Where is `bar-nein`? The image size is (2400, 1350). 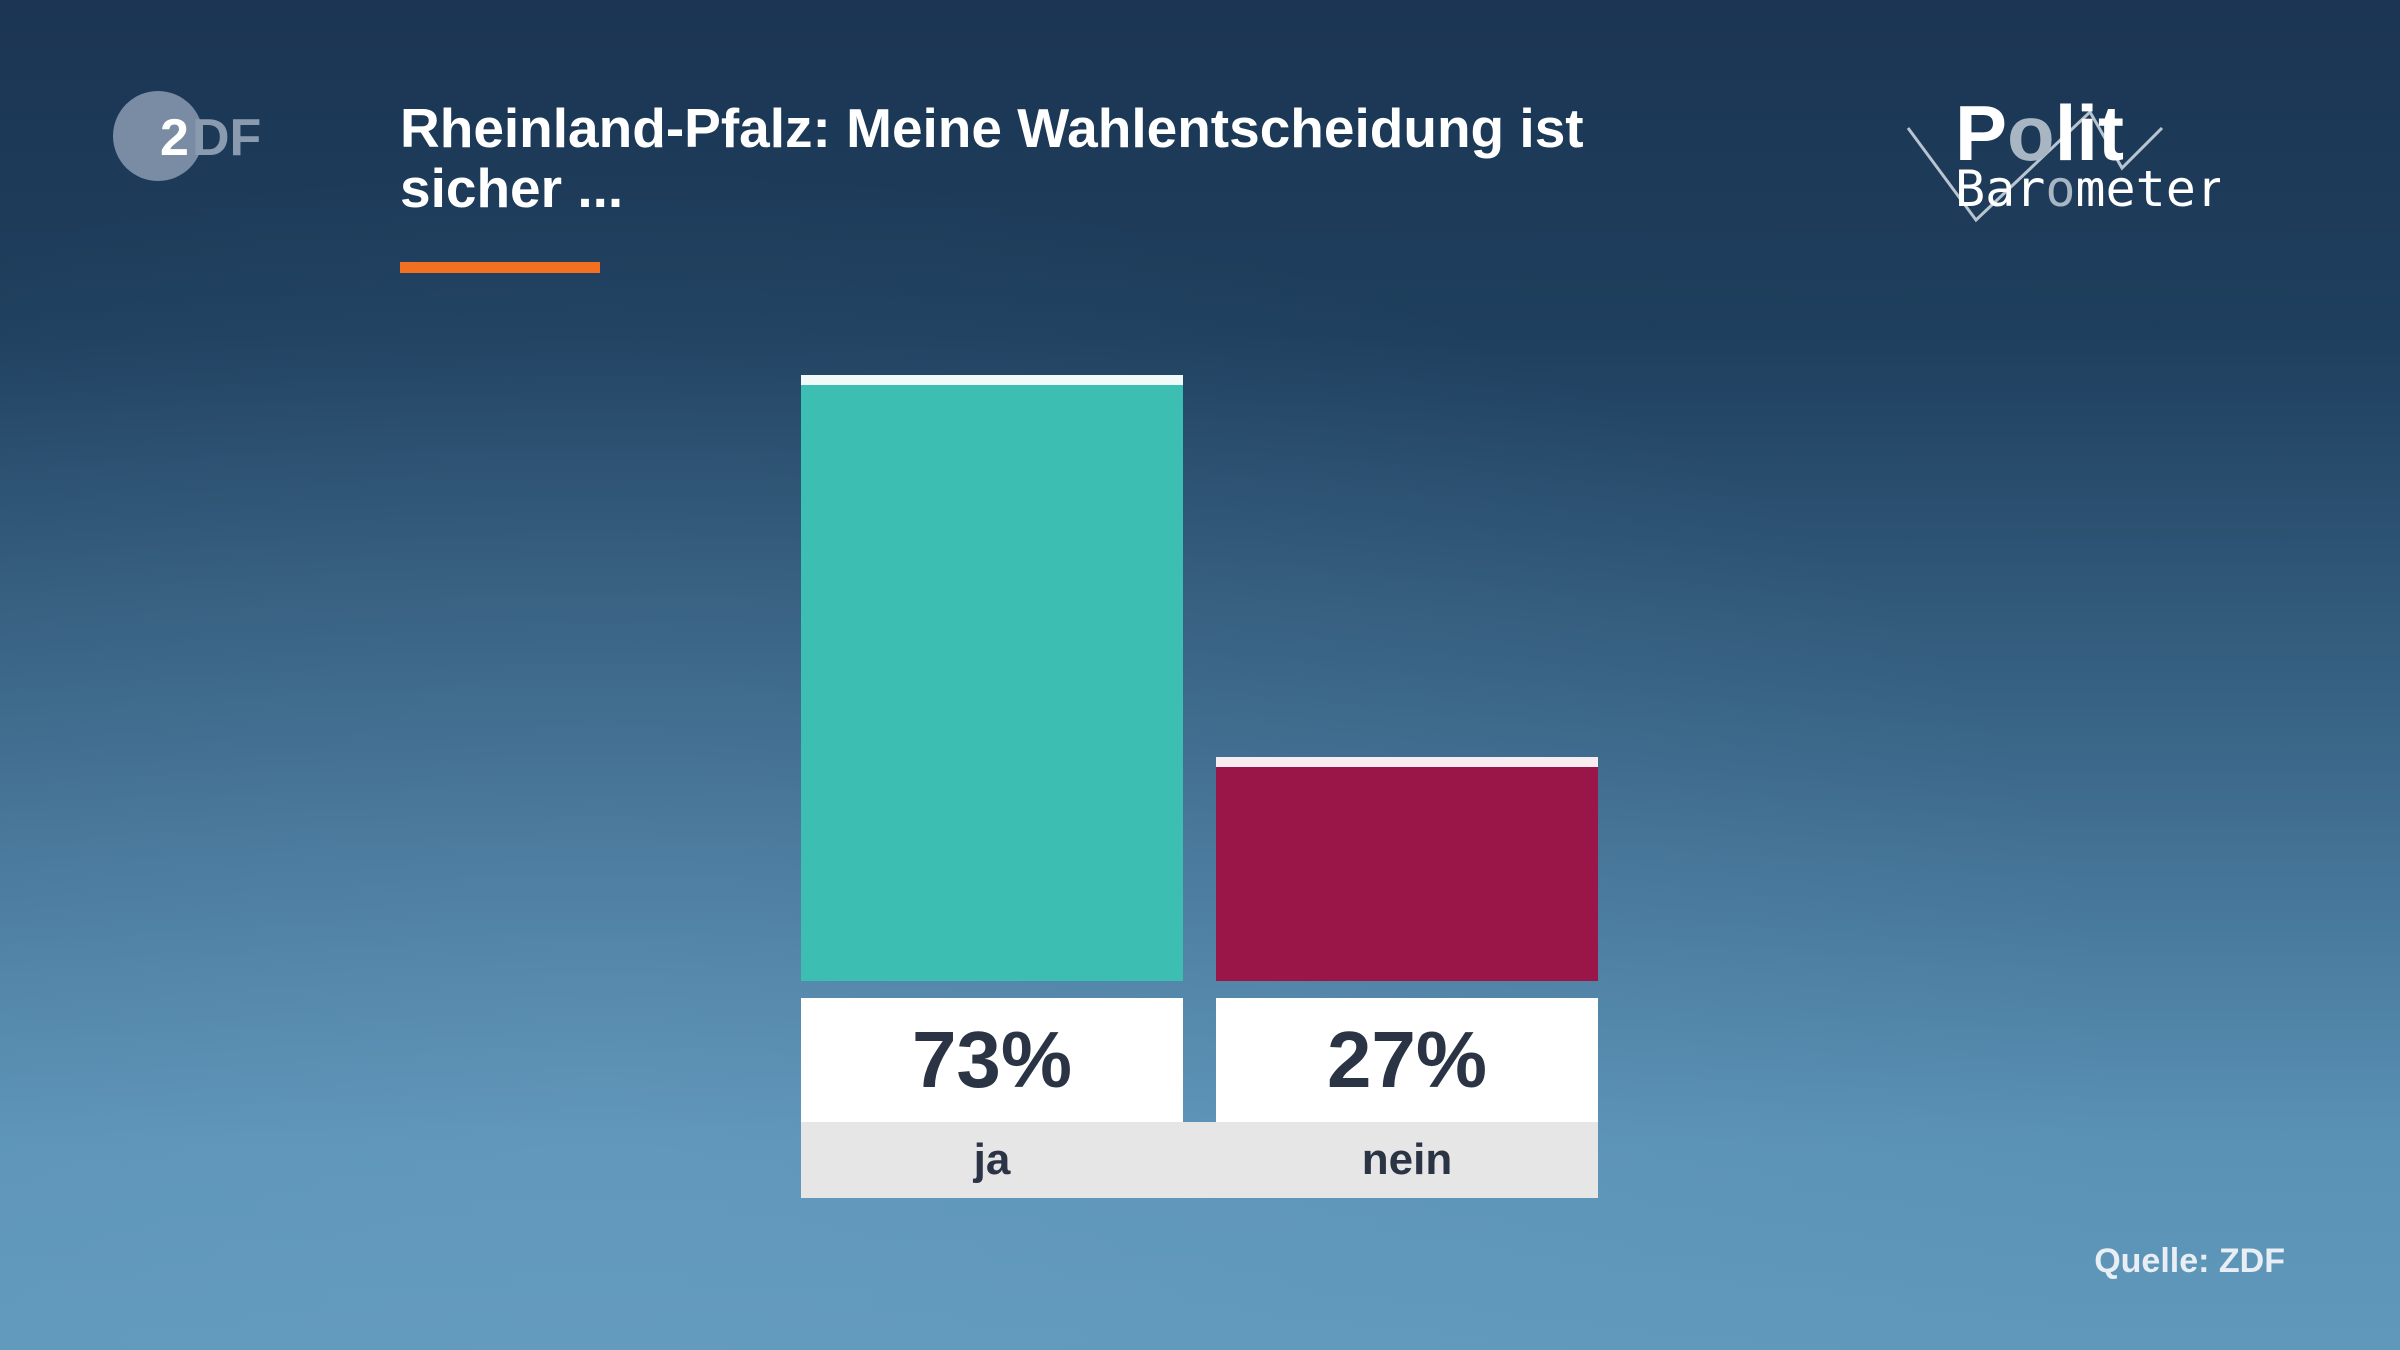
bar-nein is located at coordinates (1407, 868).